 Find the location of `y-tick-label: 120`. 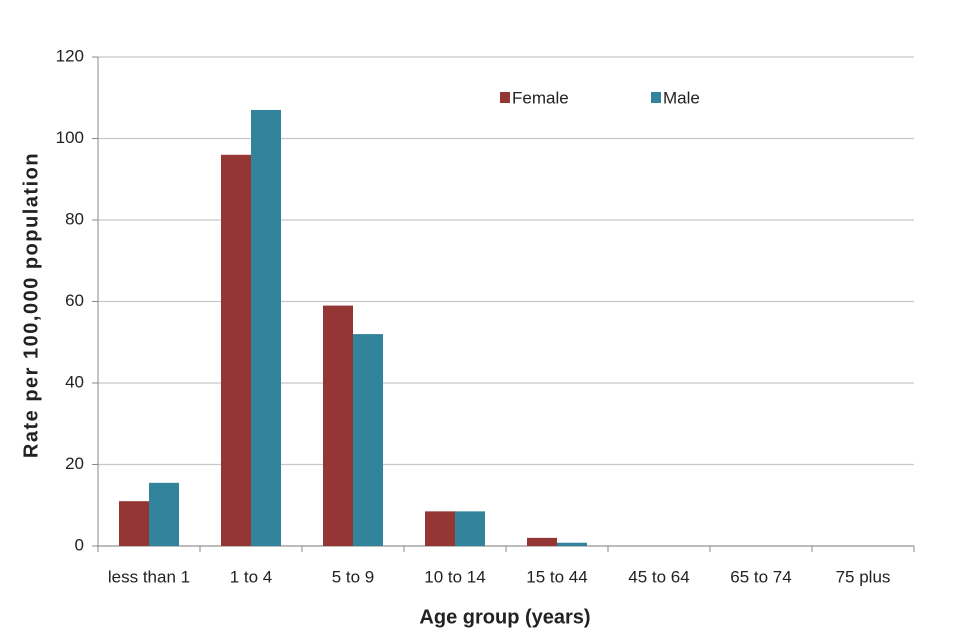

y-tick-label: 120 is located at coordinates (70, 55).